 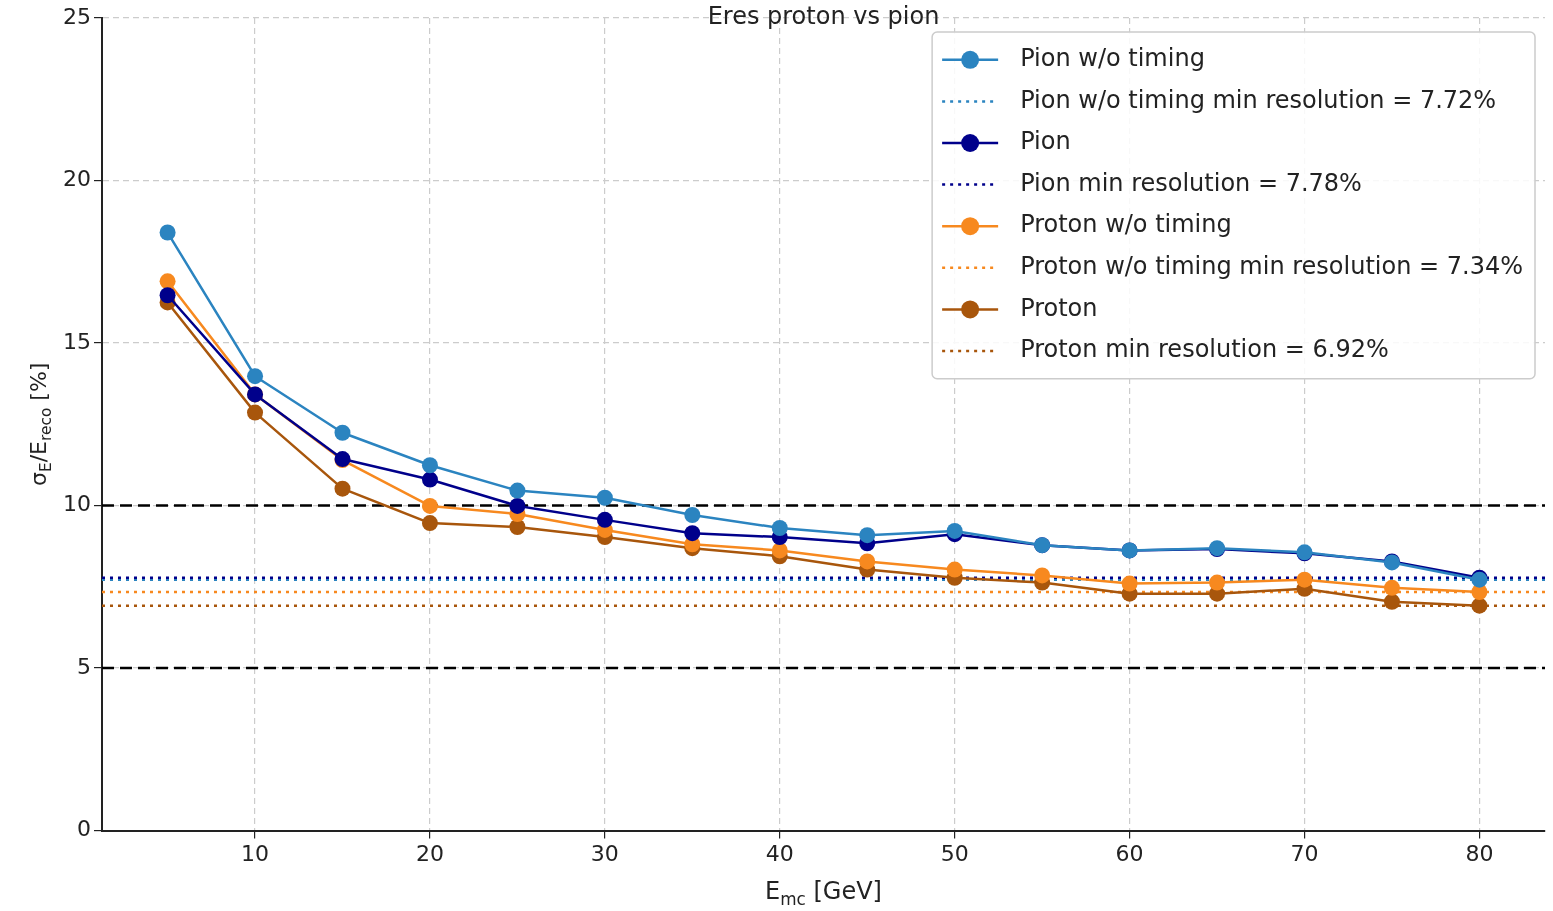 What do you see at coordinates (429, 853) in the screenshot?
I see `x-tick-label: 20` at bounding box center [429, 853].